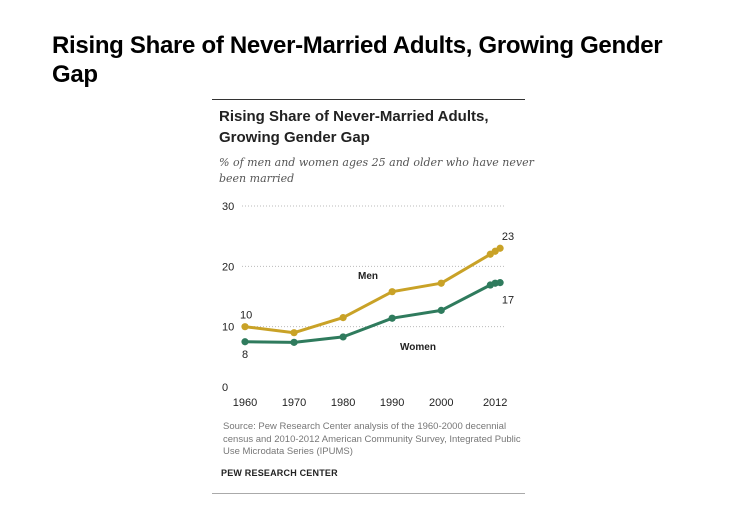 This screenshot has height=521, width=731. Describe the element at coordinates (500, 248) in the screenshot. I see `data-point-men-2012` at that location.